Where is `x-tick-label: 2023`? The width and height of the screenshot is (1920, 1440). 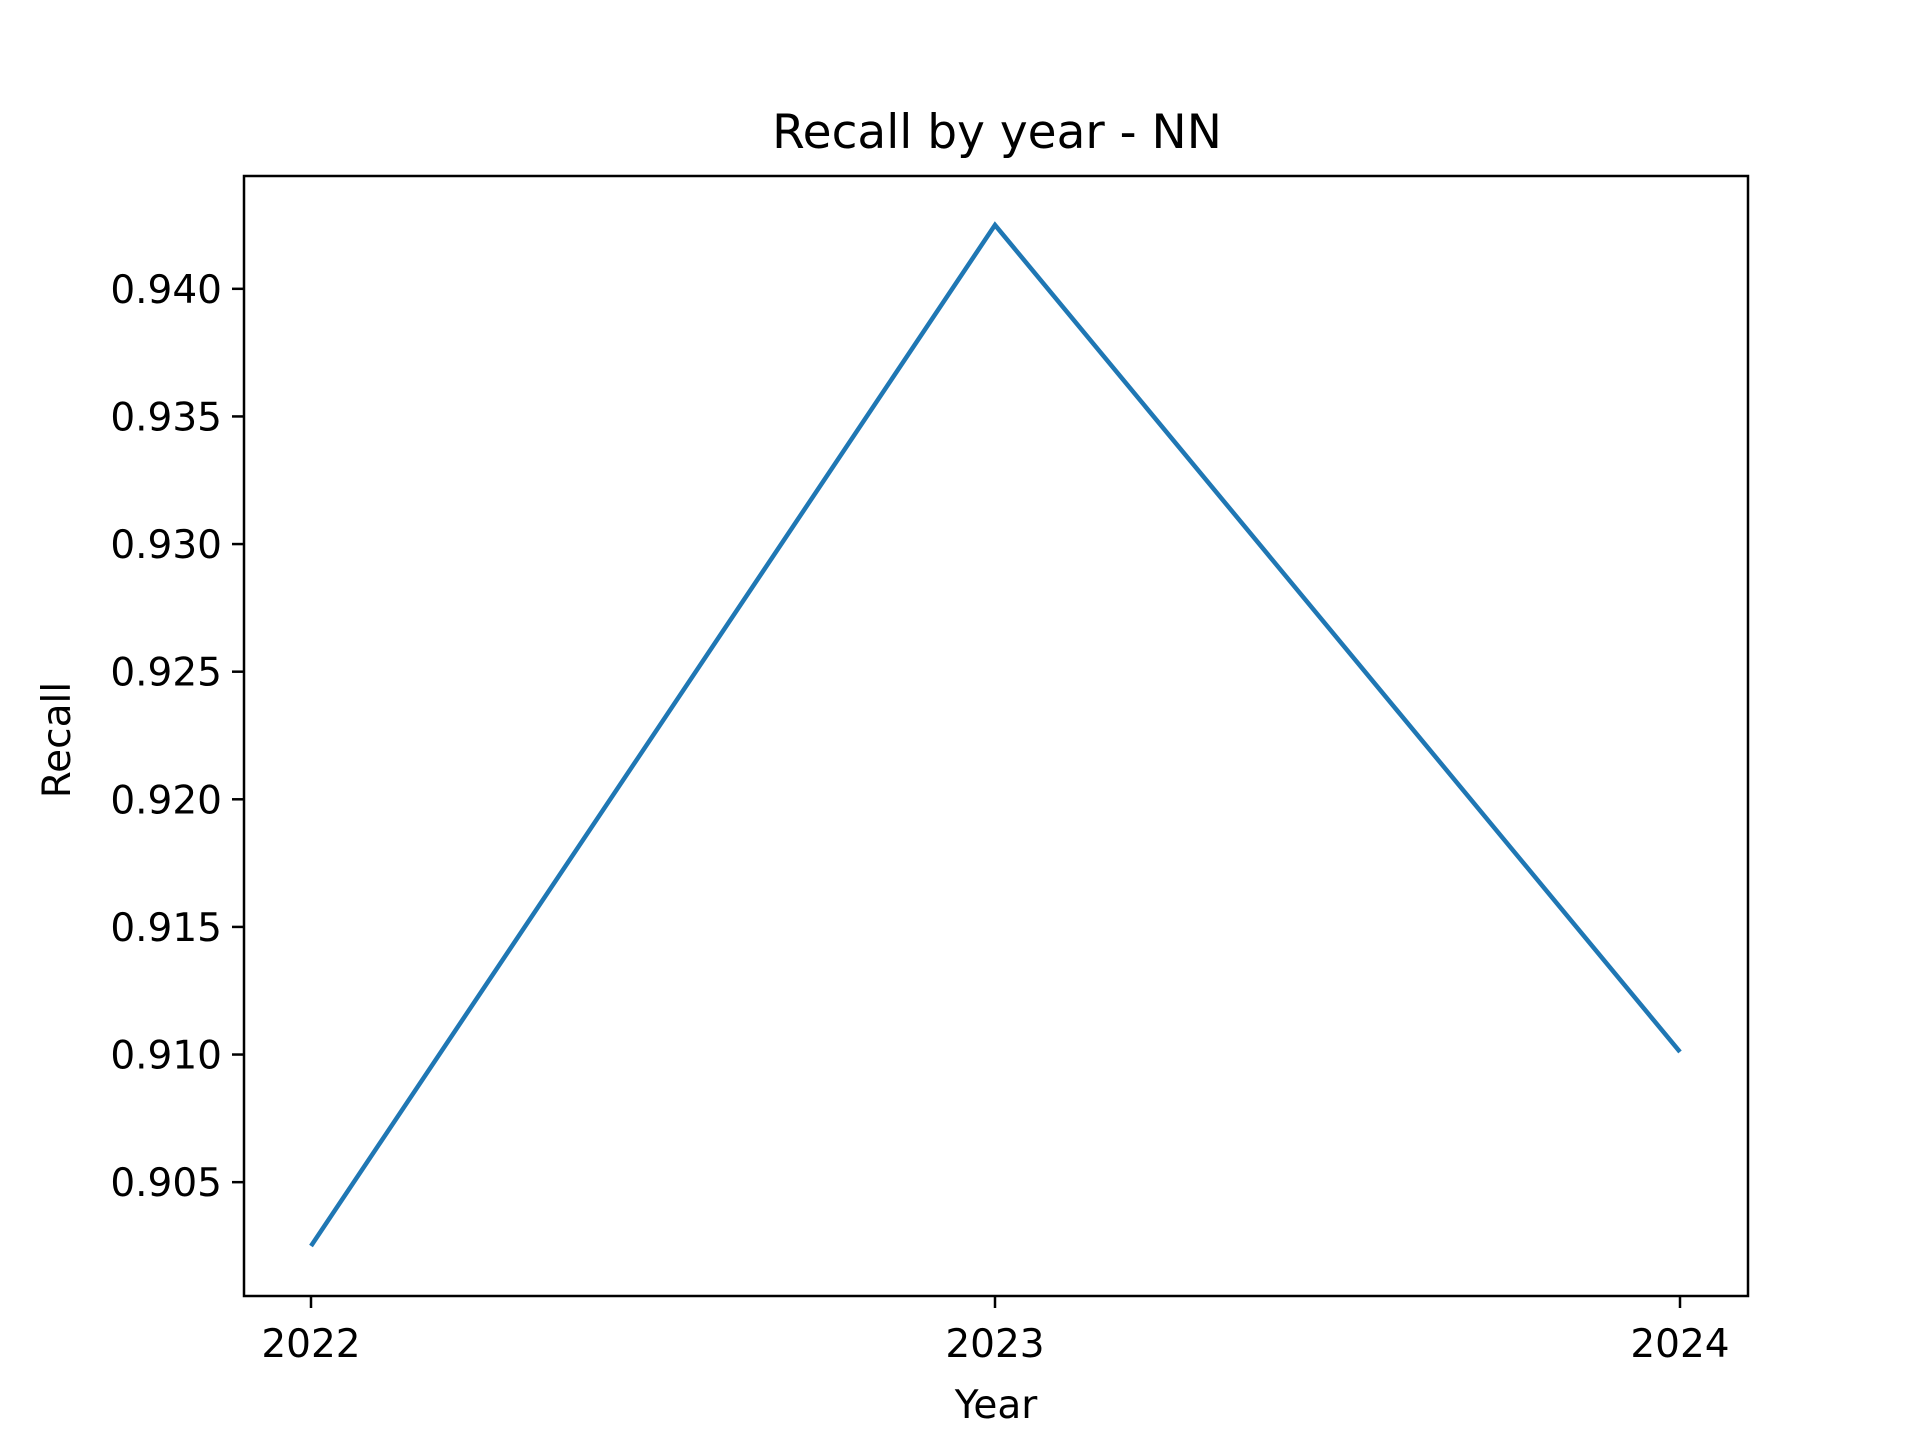
x-tick-label: 2023 is located at coordinates (994, 1344).